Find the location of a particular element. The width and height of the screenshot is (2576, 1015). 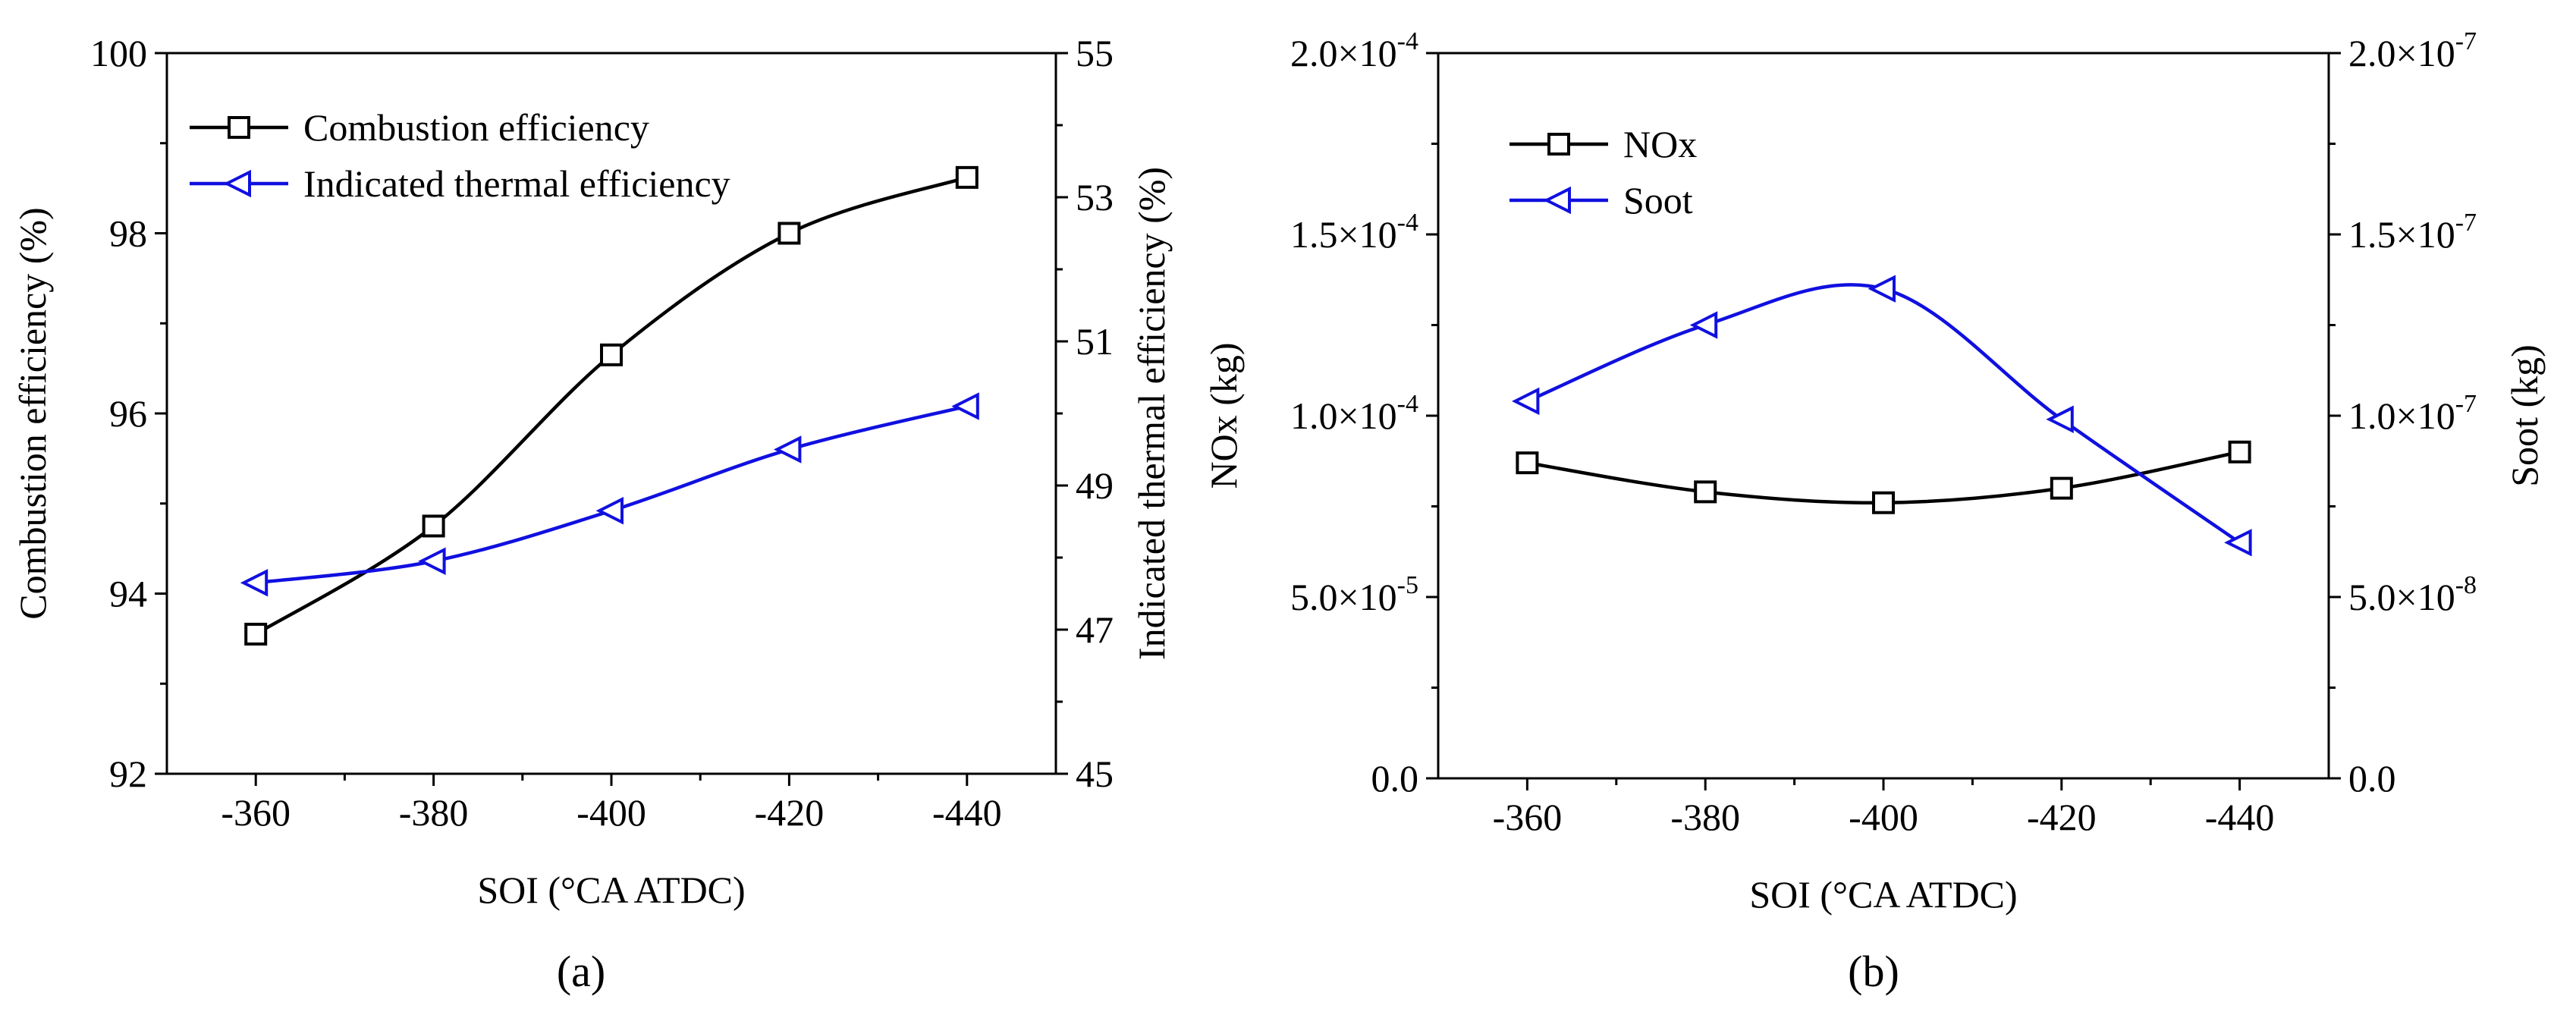

y-left-tick-label: 1.0×10⁻⁴ is located at coordinates (1354, 414).